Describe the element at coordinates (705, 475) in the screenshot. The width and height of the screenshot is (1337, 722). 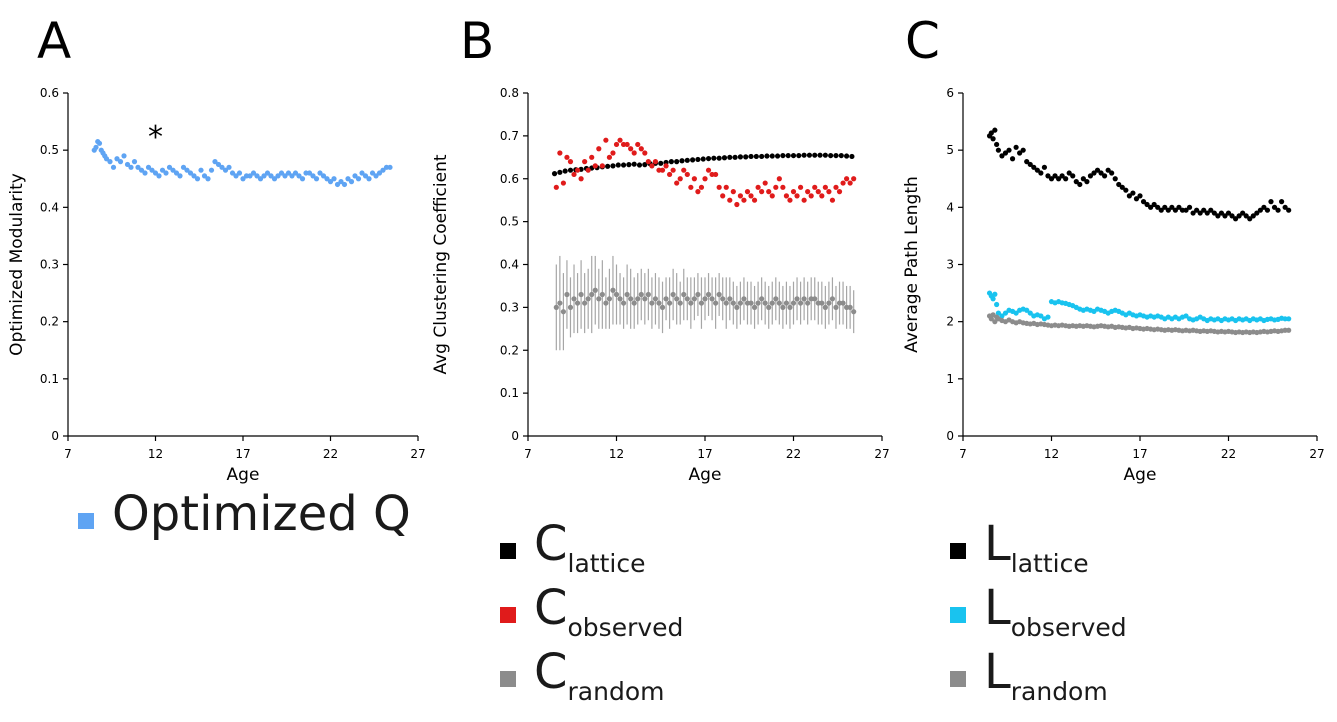
I see `x-axis-title: Age` at that location.